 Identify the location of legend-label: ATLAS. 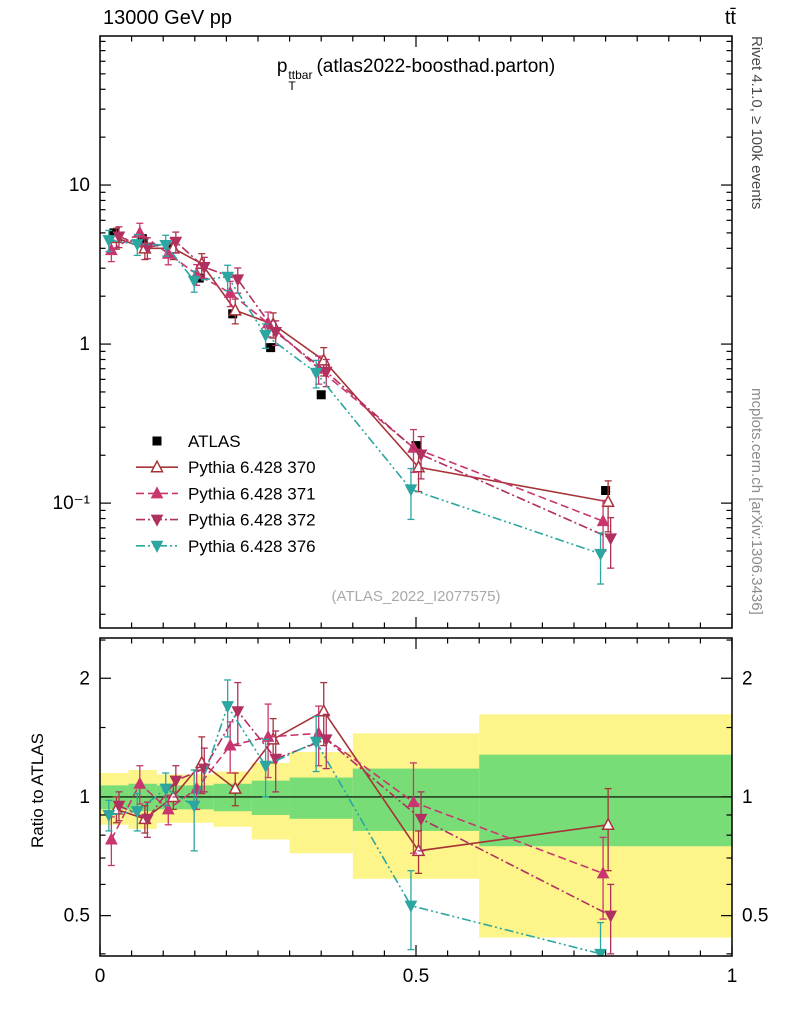
(214, 441).